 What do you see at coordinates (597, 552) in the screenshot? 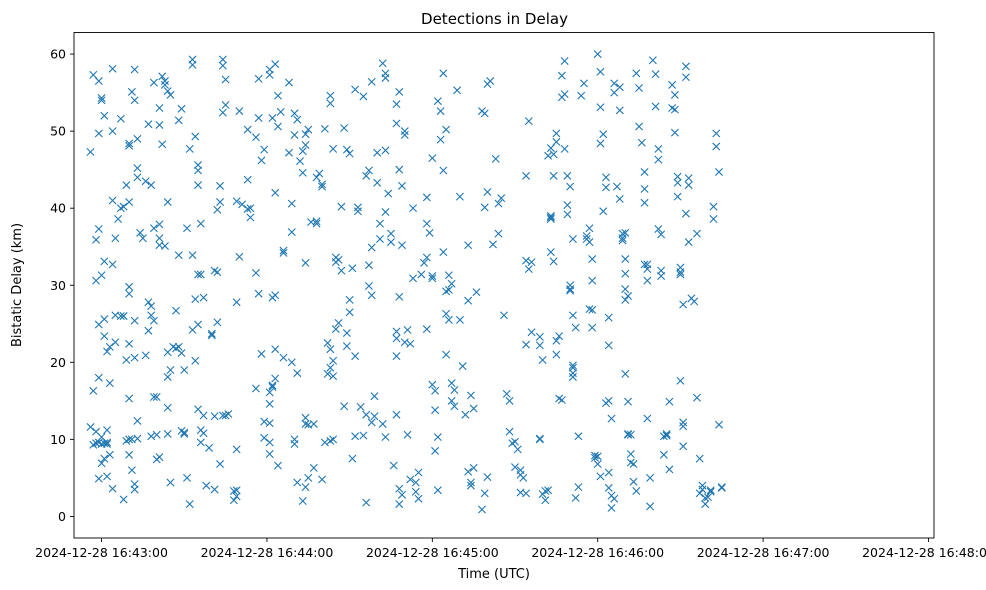
I see `x-tick-label: 2024-12-28 16:46:00` at bounding box center [597, 552].